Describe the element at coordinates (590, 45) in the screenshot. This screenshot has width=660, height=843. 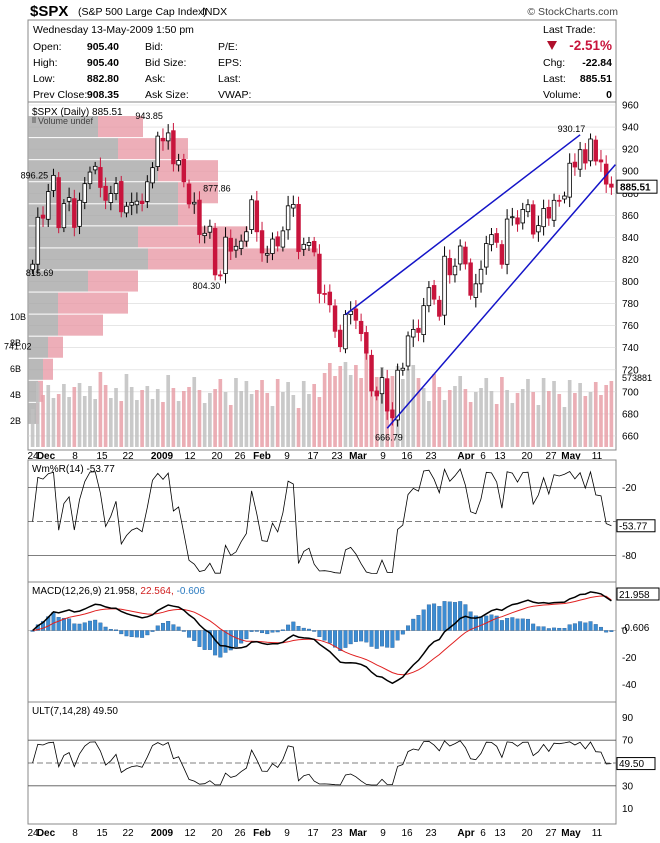
I see `change-pct: -2.51%` at that location.